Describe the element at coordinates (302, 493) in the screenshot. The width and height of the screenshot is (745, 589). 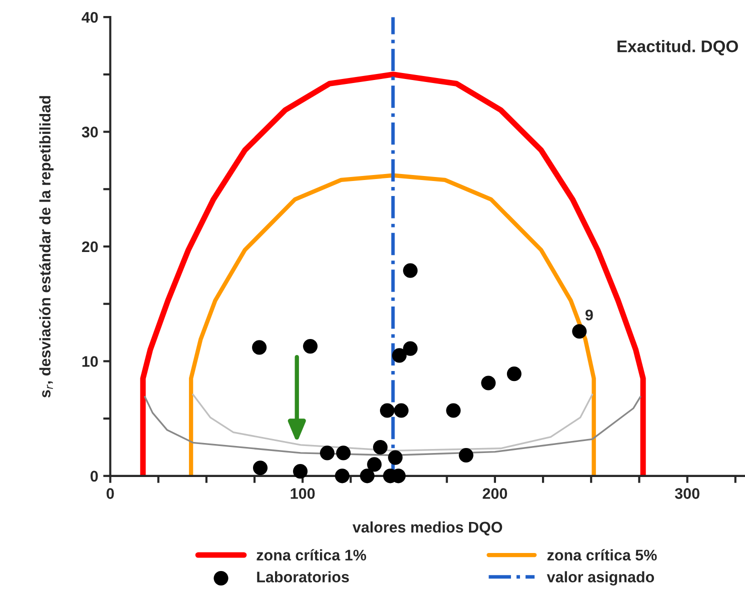
I see `x-tick-label: 100` at that location.